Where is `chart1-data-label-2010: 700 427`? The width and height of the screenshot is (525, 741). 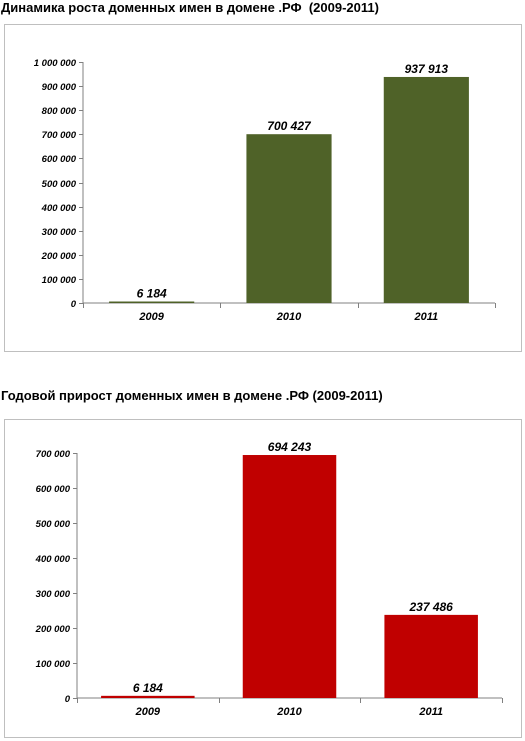
chart1-data-label-2010: 700 427 is located at coordinates (289, 126).